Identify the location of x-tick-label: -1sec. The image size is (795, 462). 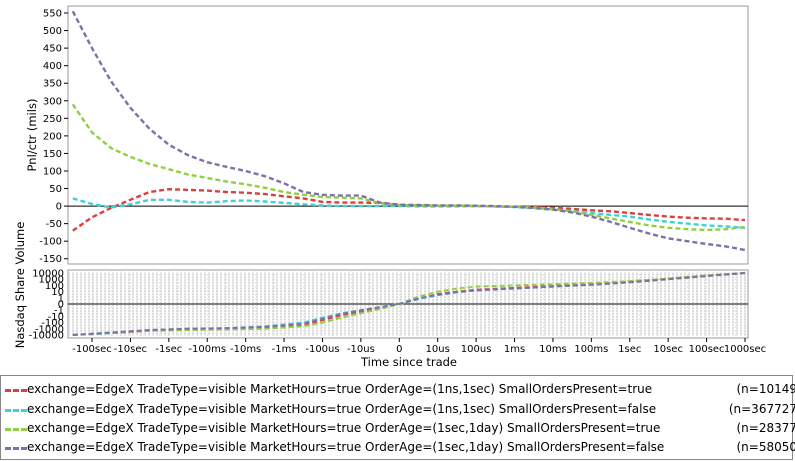
(168, 349).